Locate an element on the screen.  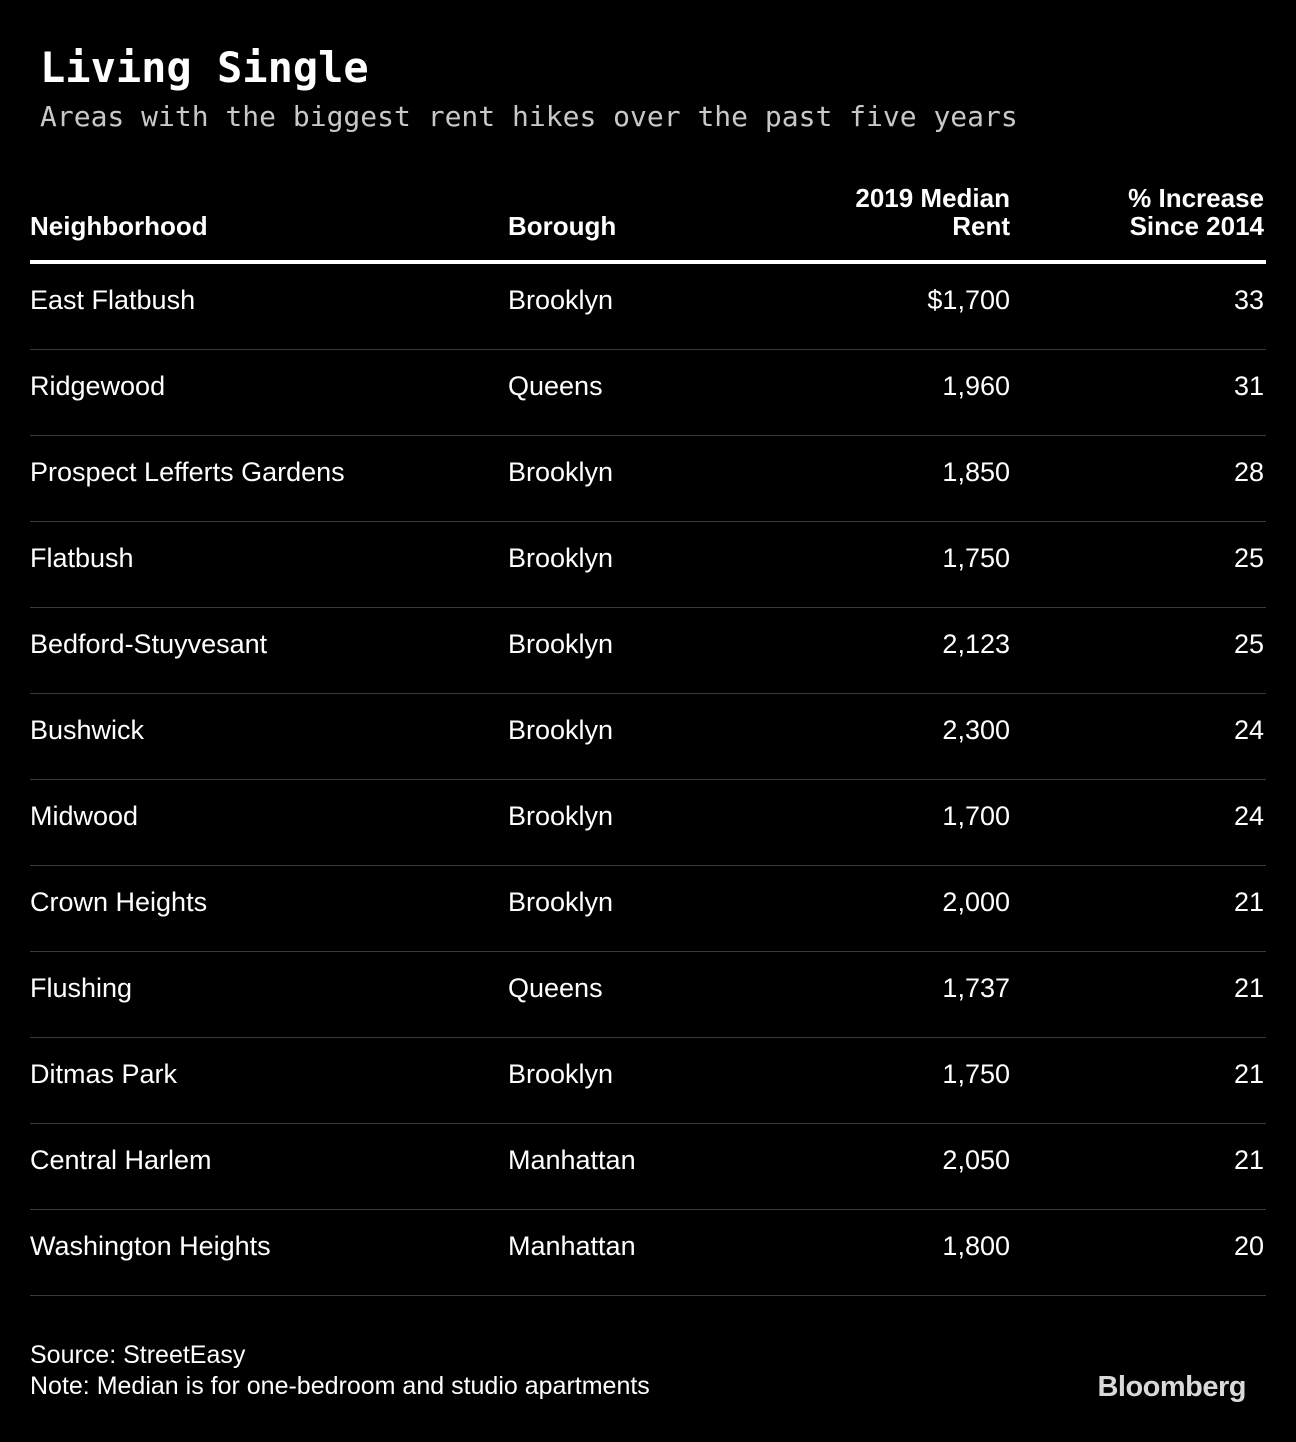
cell-median-rent: $1,700 is located at coordinates (968, 300).